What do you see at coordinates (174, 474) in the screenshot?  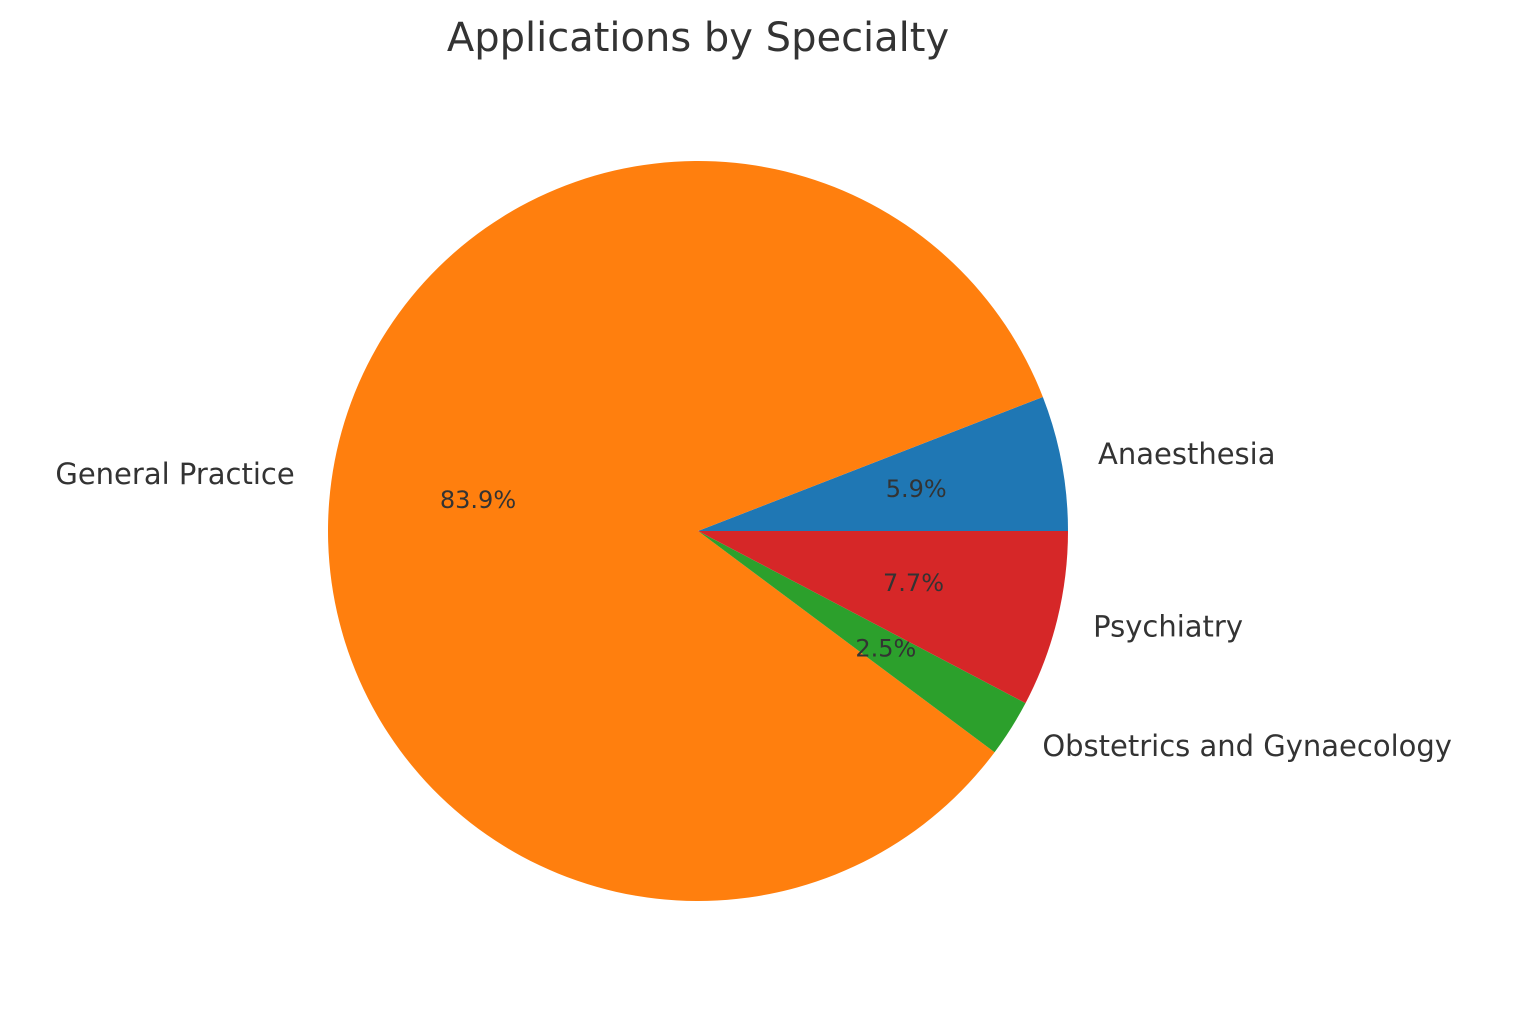 I see `slice-label: General Practice` at bounding box center [174, 474].